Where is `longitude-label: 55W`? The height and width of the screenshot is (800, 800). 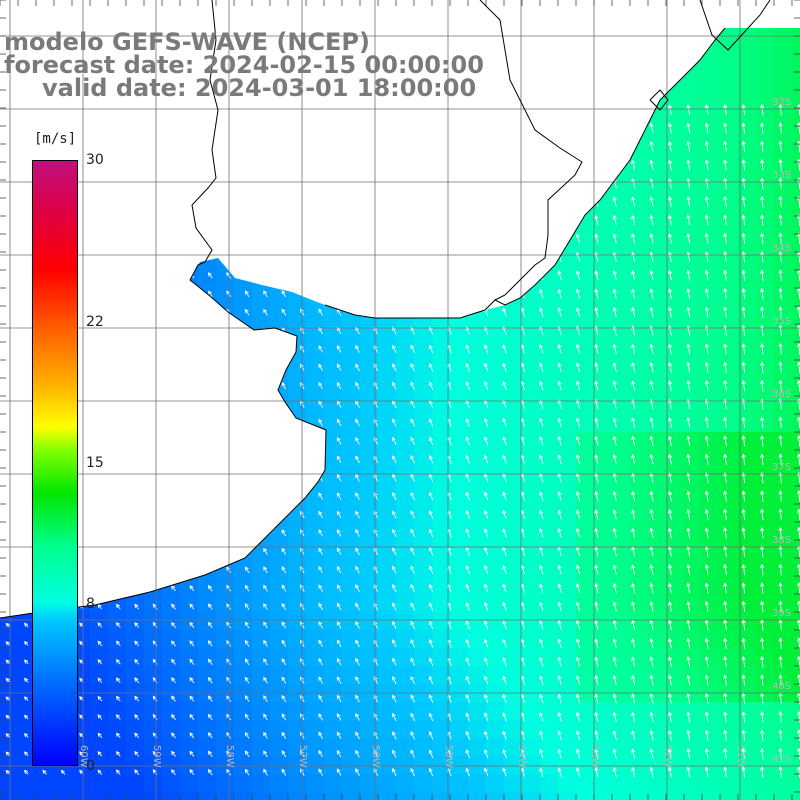 longitude-label: 55W is located at coordinates (448, 756).